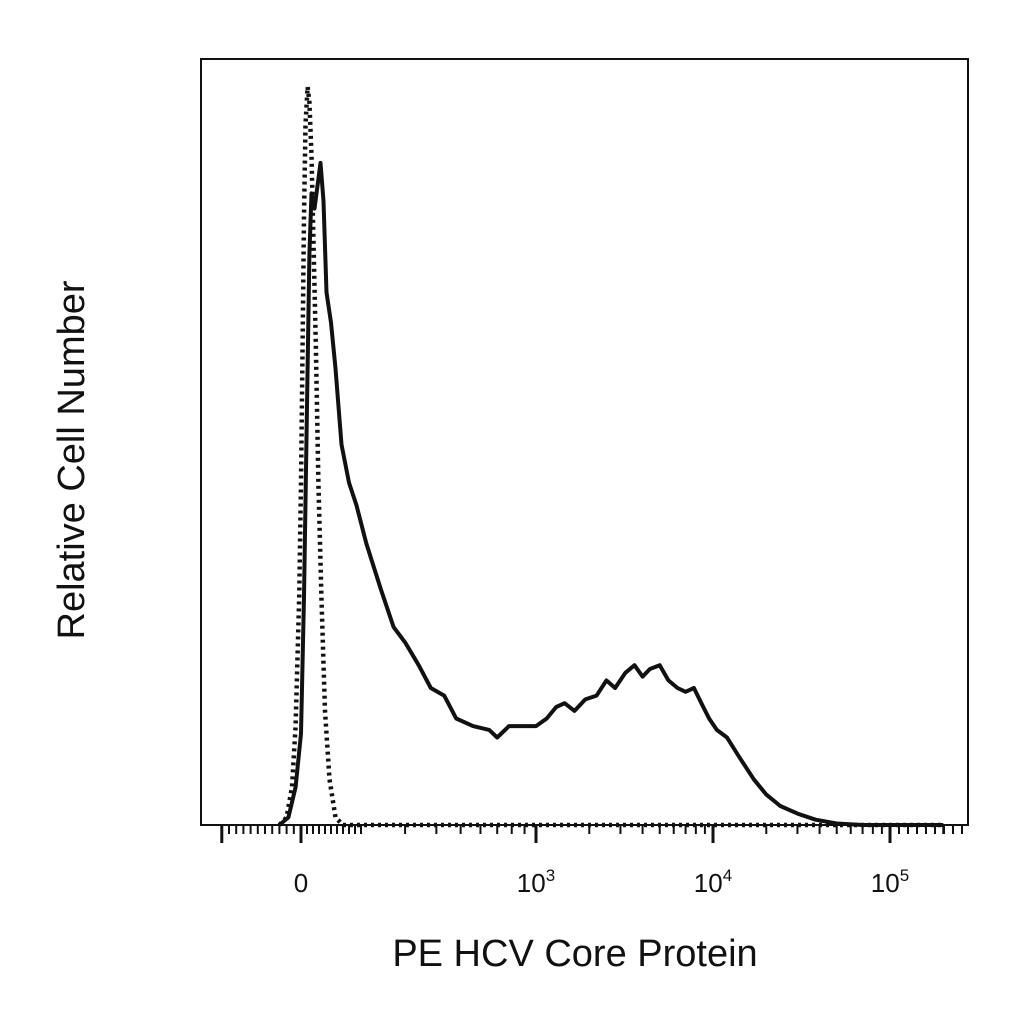 The height and width of the screenshot is (1024, 1024). I want to click on x-tick-label: 0, so click(301, 883).